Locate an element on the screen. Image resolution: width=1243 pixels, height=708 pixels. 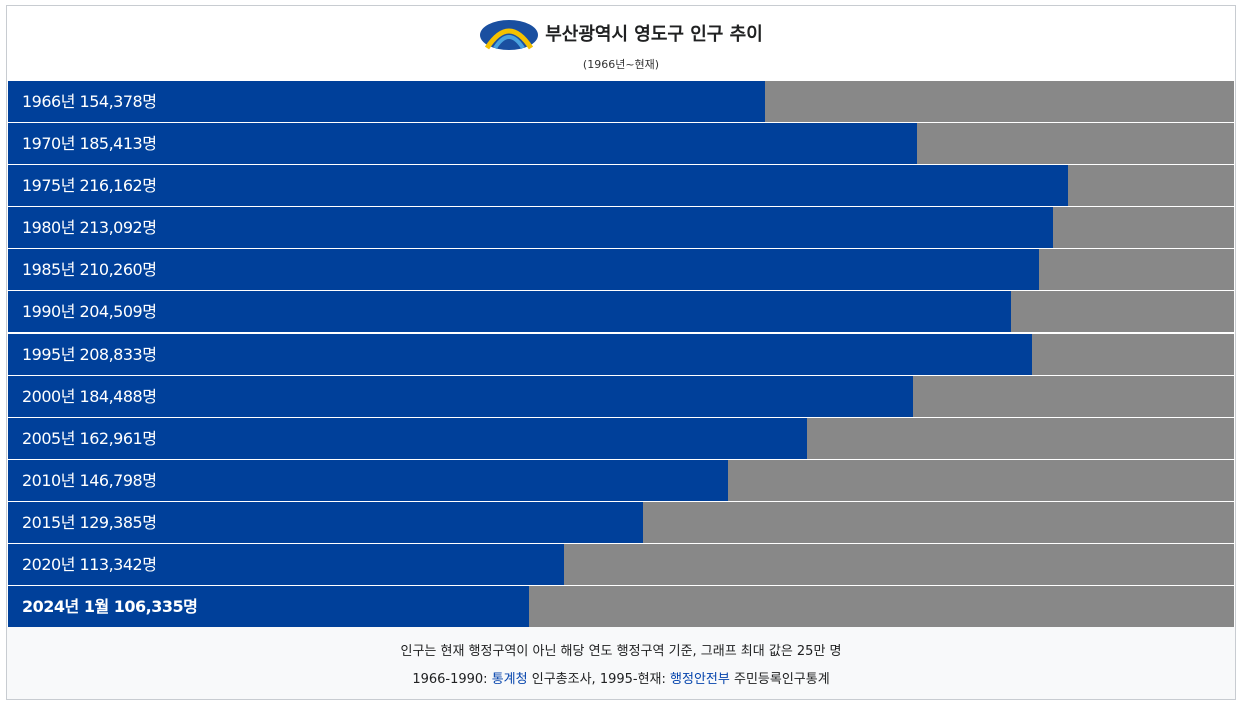
bar-label: 2010년 146,798명 is located at coordinates (89, 480).